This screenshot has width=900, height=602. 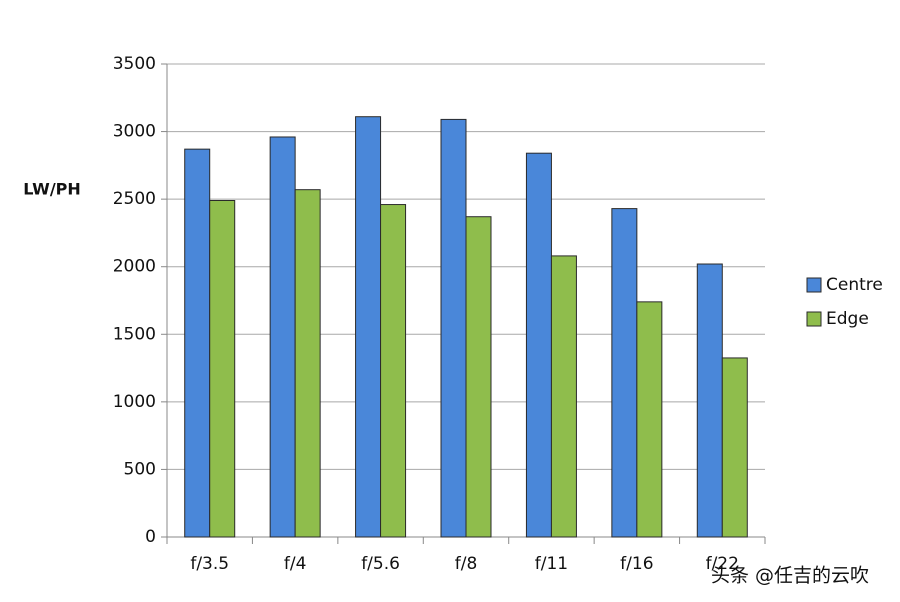 I want to click on x-tick-label: f/5.6, so click(x=380, y=564).